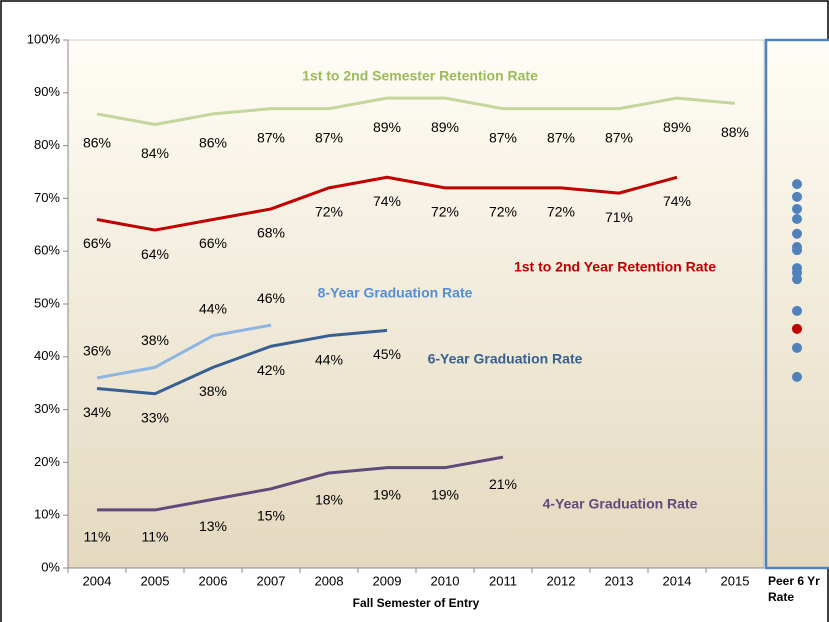  I want to click on x-tick-label: 2012, so click(561, 580).